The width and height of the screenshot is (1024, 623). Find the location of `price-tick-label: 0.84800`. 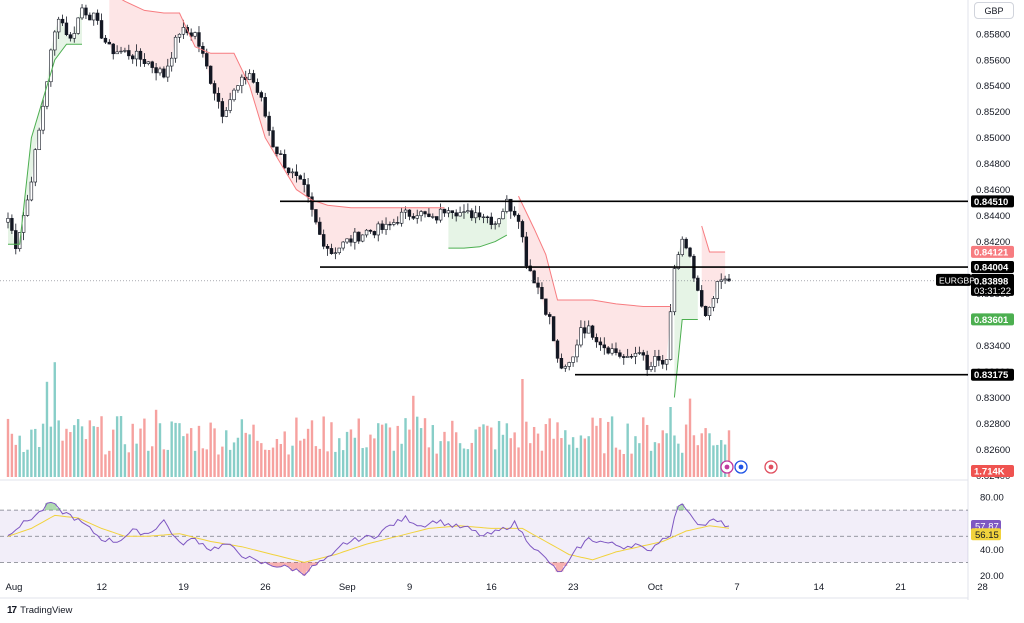

price-tick-label: 0.84800 is located at coordinates (993, 164).